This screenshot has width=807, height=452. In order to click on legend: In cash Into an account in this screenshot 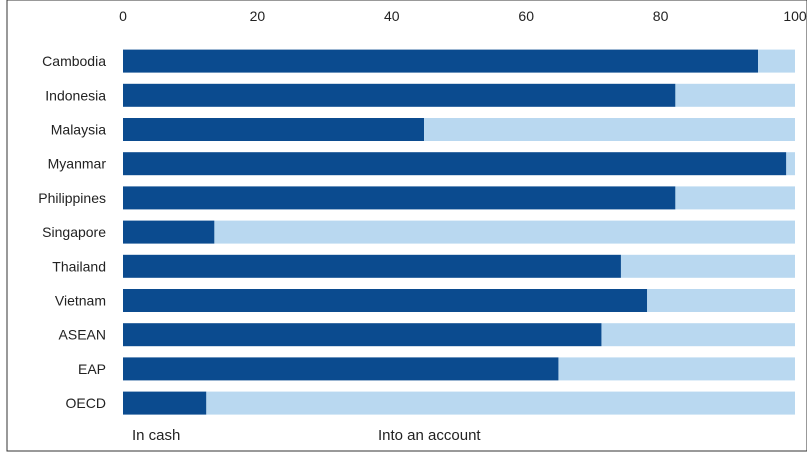, I will do `click(306, 435)`.